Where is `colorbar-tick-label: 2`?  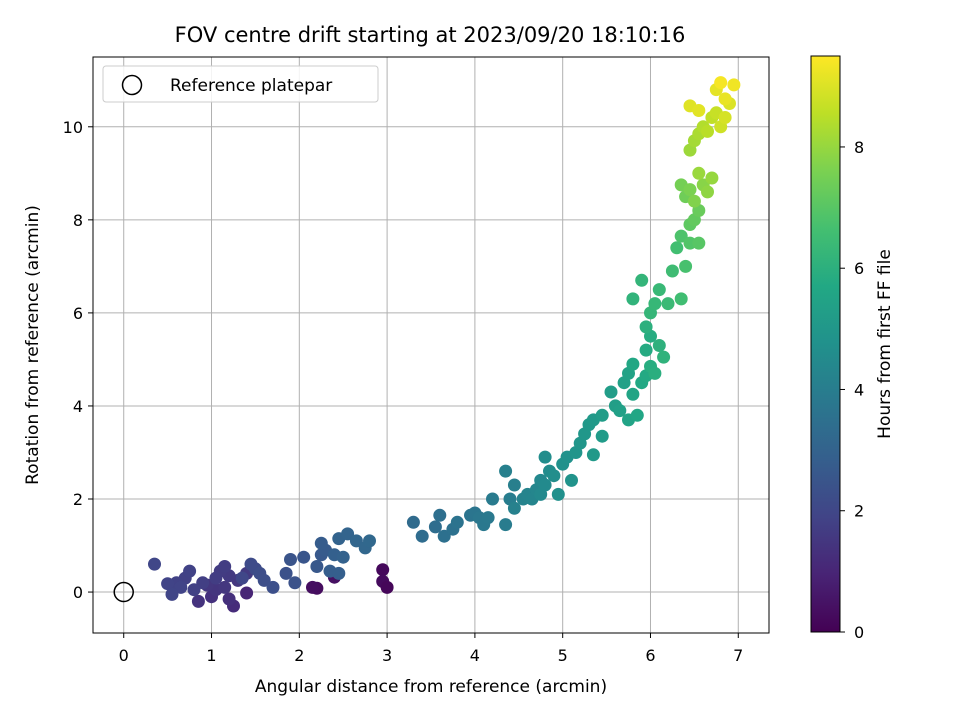 colorbar-tick-label: 2 is located at coordinates (859, 511).